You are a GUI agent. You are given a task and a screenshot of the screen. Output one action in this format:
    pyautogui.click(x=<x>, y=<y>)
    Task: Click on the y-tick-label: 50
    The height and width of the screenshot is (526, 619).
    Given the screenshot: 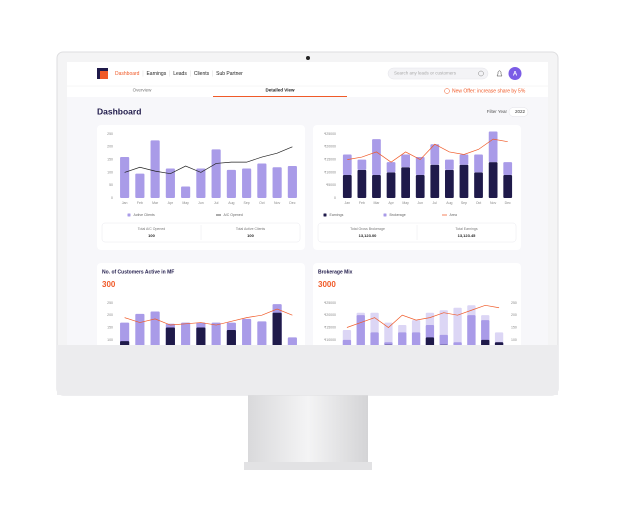 What is the action you would take?
    pyautogui.click(x=111, y=185)
    